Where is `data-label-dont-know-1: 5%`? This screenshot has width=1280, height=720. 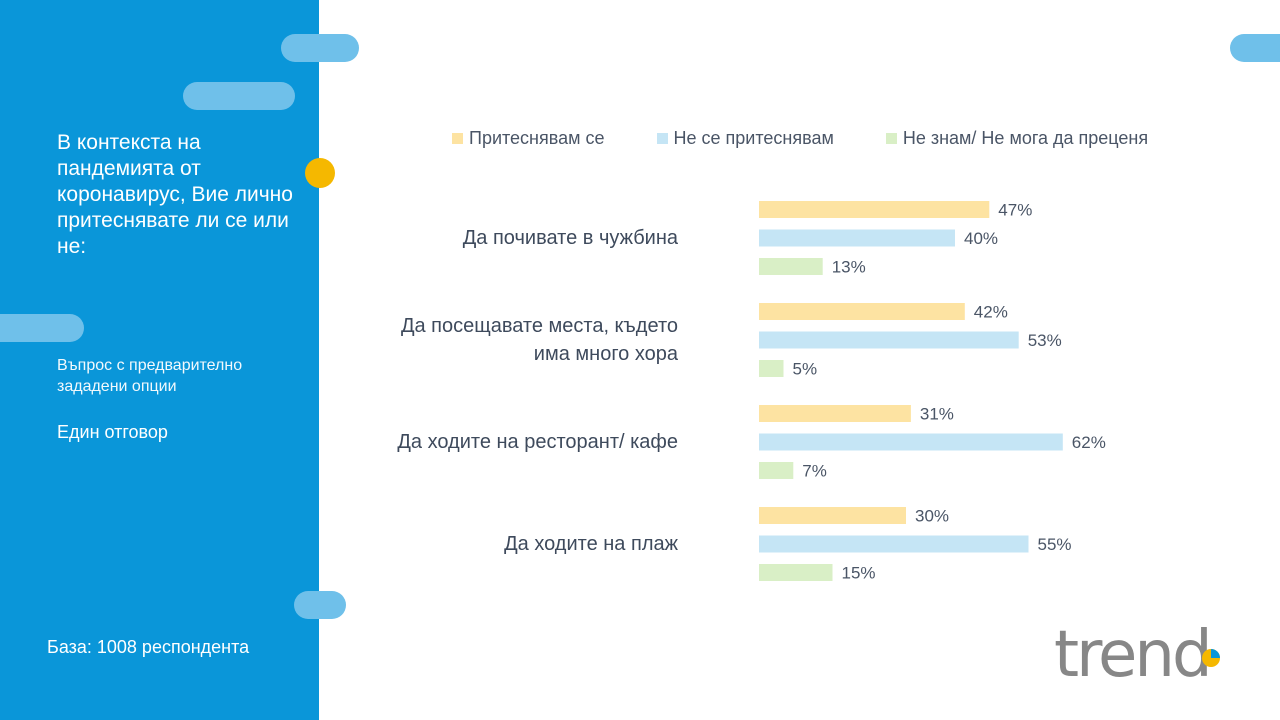
data-label-dont-know-1: 5% is located at coordinates (805, 369).